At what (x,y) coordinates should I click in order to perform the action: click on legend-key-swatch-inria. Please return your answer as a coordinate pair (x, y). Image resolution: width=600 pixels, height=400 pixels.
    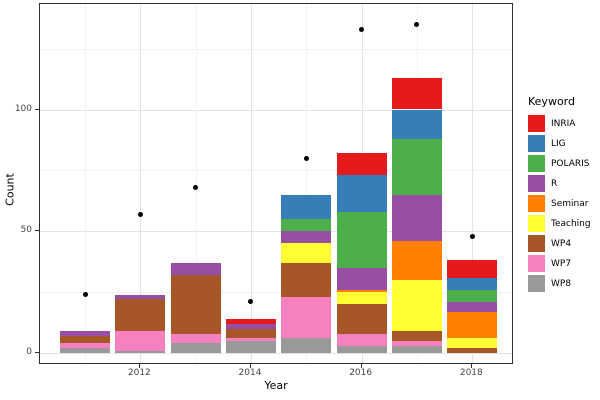
    Looking at the image, I should click on (536, 123).